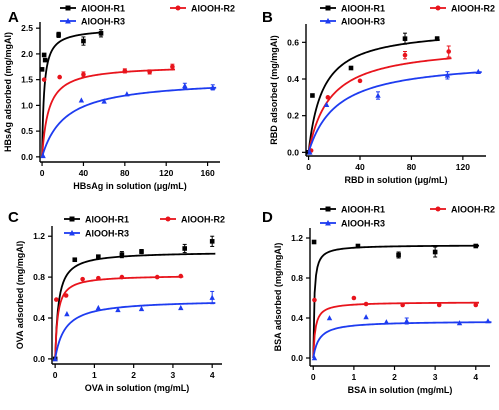  I want to click on y-tick-label: 0.8, so click(297, 278).